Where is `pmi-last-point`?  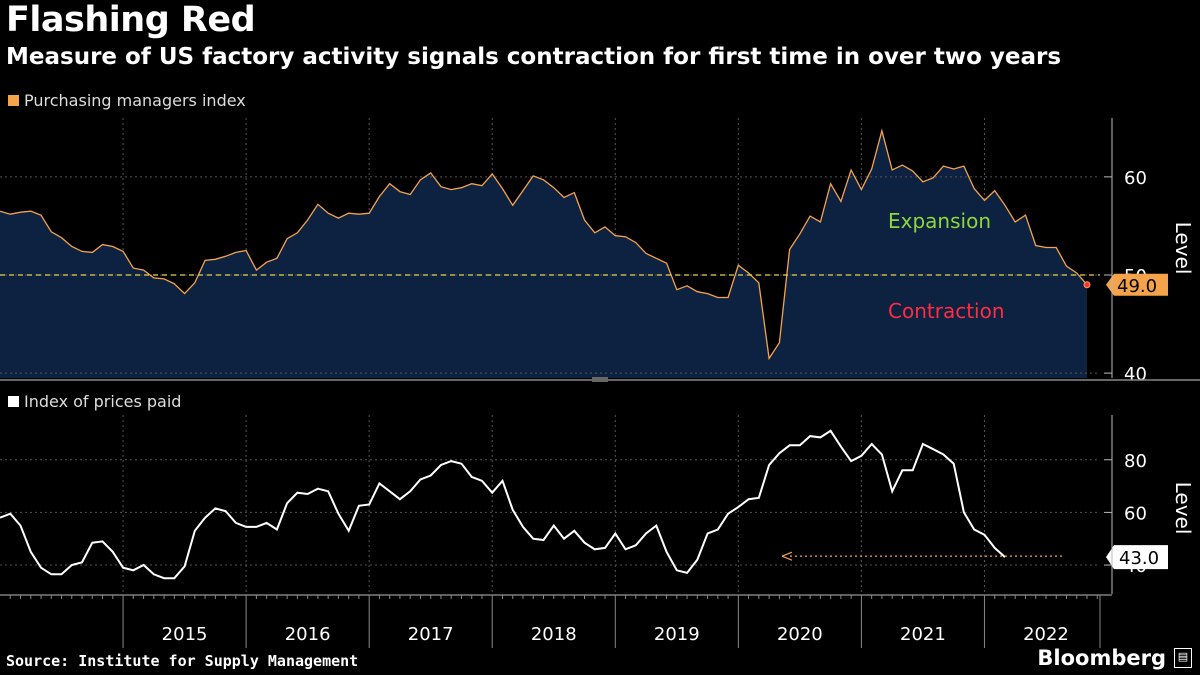
pmi-last-point is located at coordinates (1087, 285).